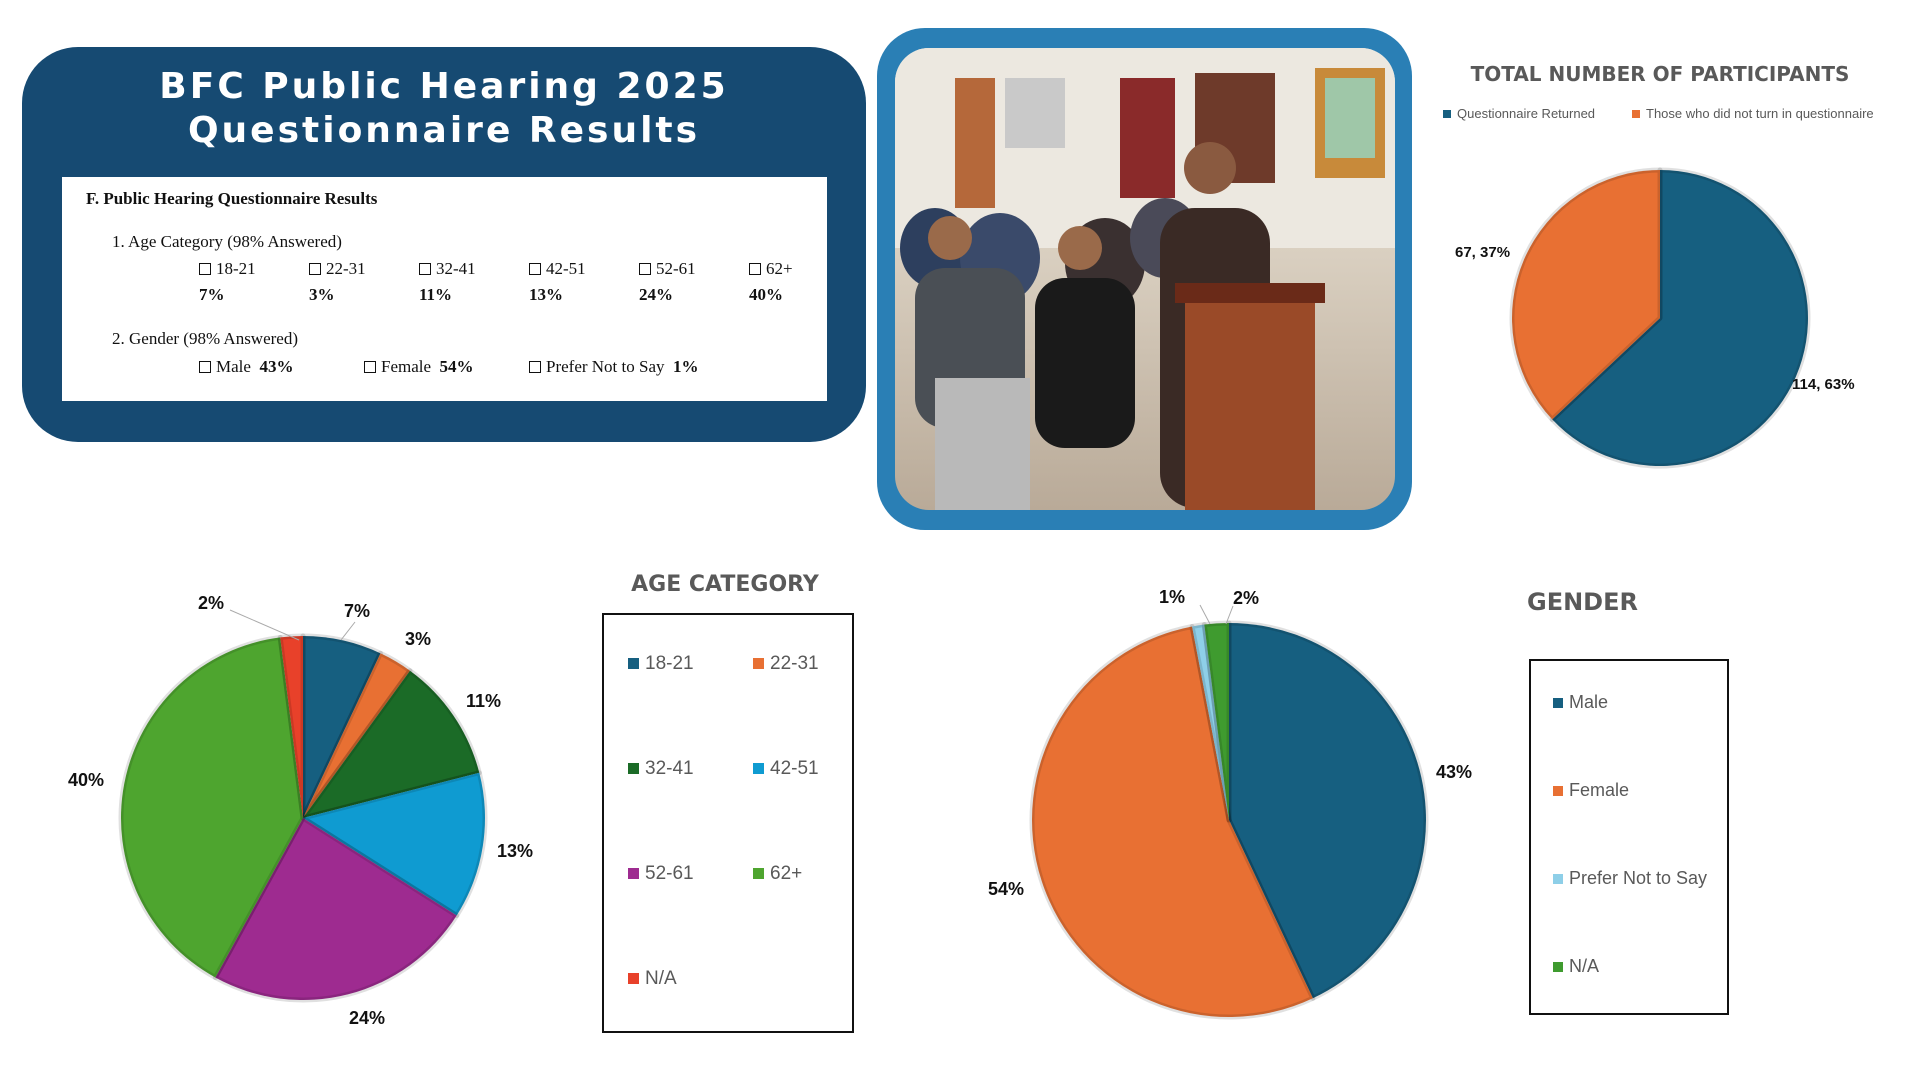 The width and height of the screenshot is (1920, 1080). What do you see at coordinates (205, 338) in the screenshot?
I see `q2-label: 2. Gender (98% Answered)` at bounding box center [205, 338].